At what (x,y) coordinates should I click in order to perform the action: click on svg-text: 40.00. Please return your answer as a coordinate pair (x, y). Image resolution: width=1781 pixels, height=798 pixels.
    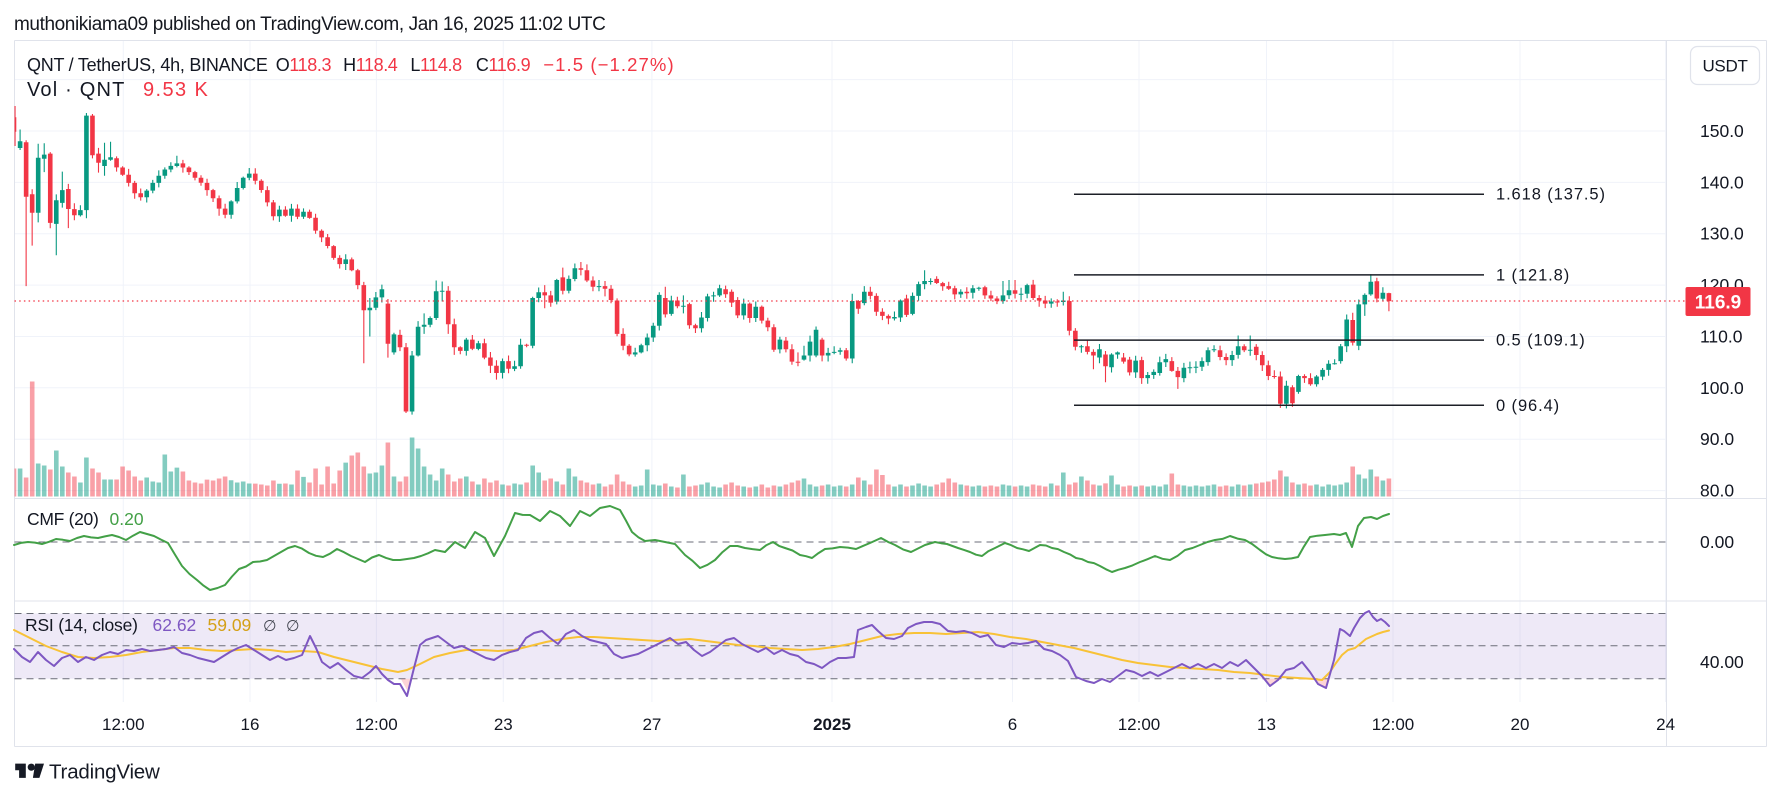
    Looking at the image, I should click on (1722, 662).